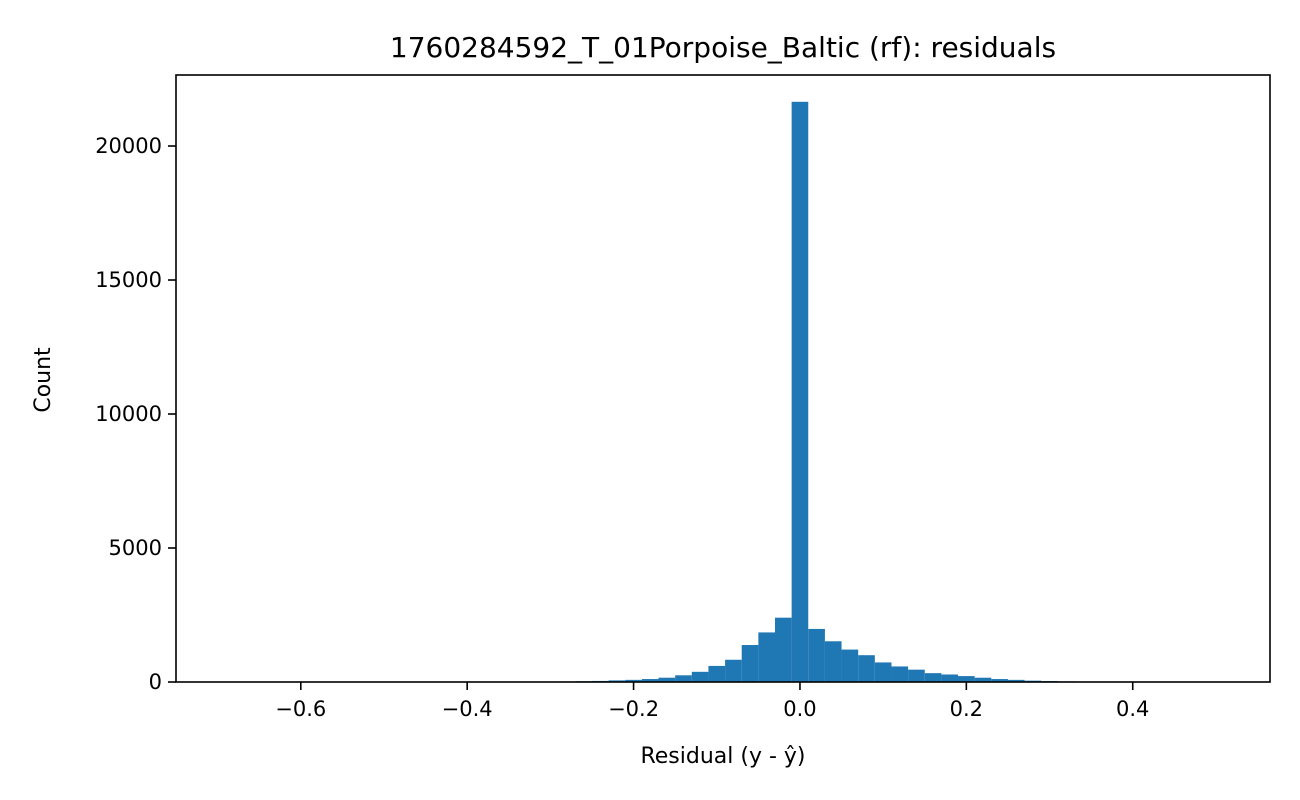 This screenshot has height=800, width=1300. I want to click on x-tick-label: −0.6, so click(300, 709).